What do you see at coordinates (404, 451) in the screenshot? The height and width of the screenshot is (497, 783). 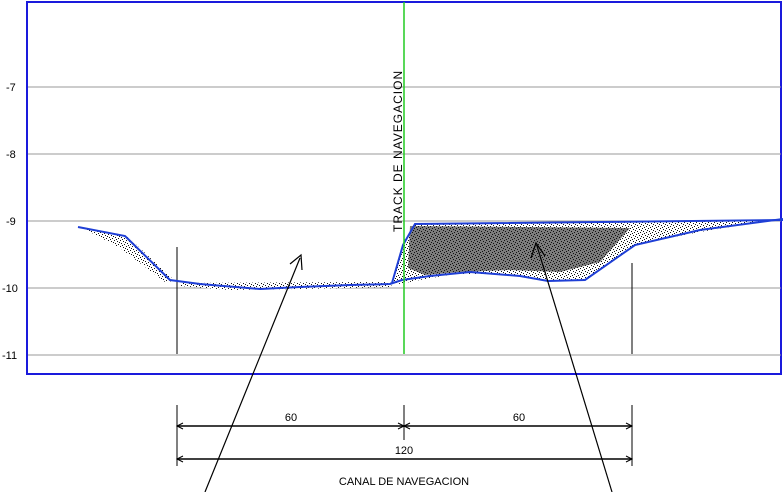 I see `total-width-label: 120` at bounding box center [404, 451].